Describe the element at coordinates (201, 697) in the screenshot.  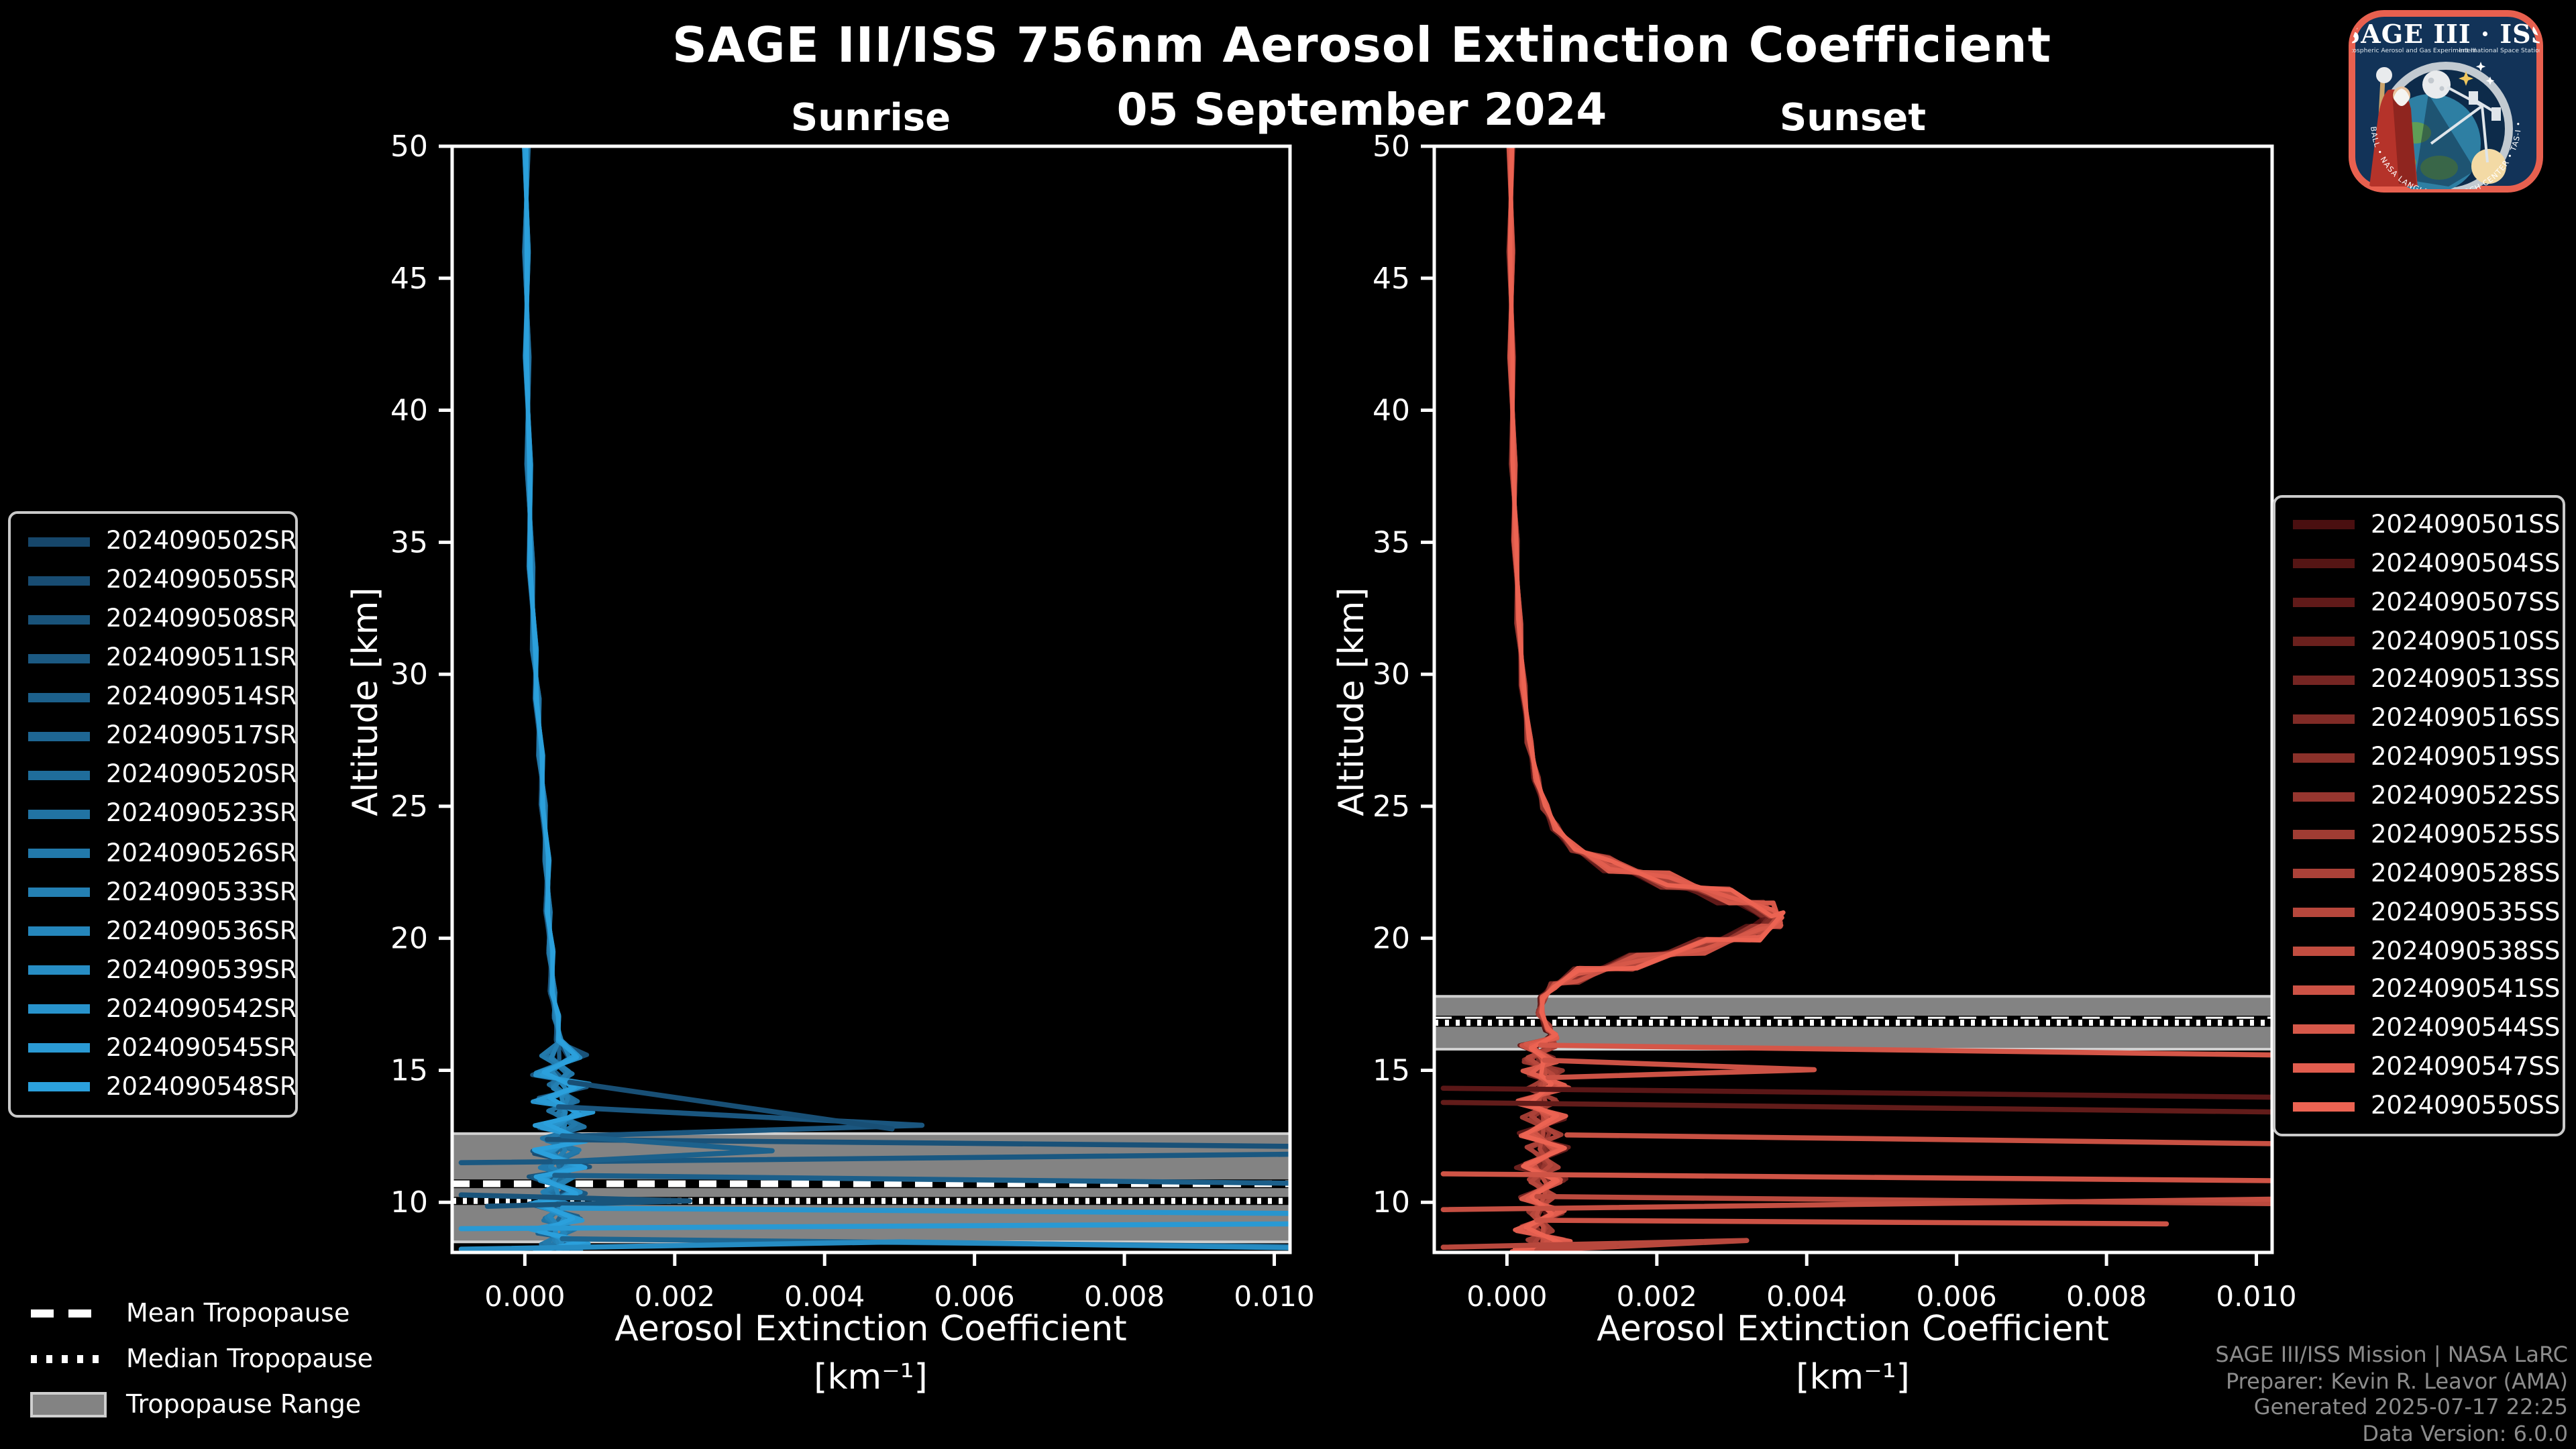
I see `legend-event-id: 2024090514SR` at that location.